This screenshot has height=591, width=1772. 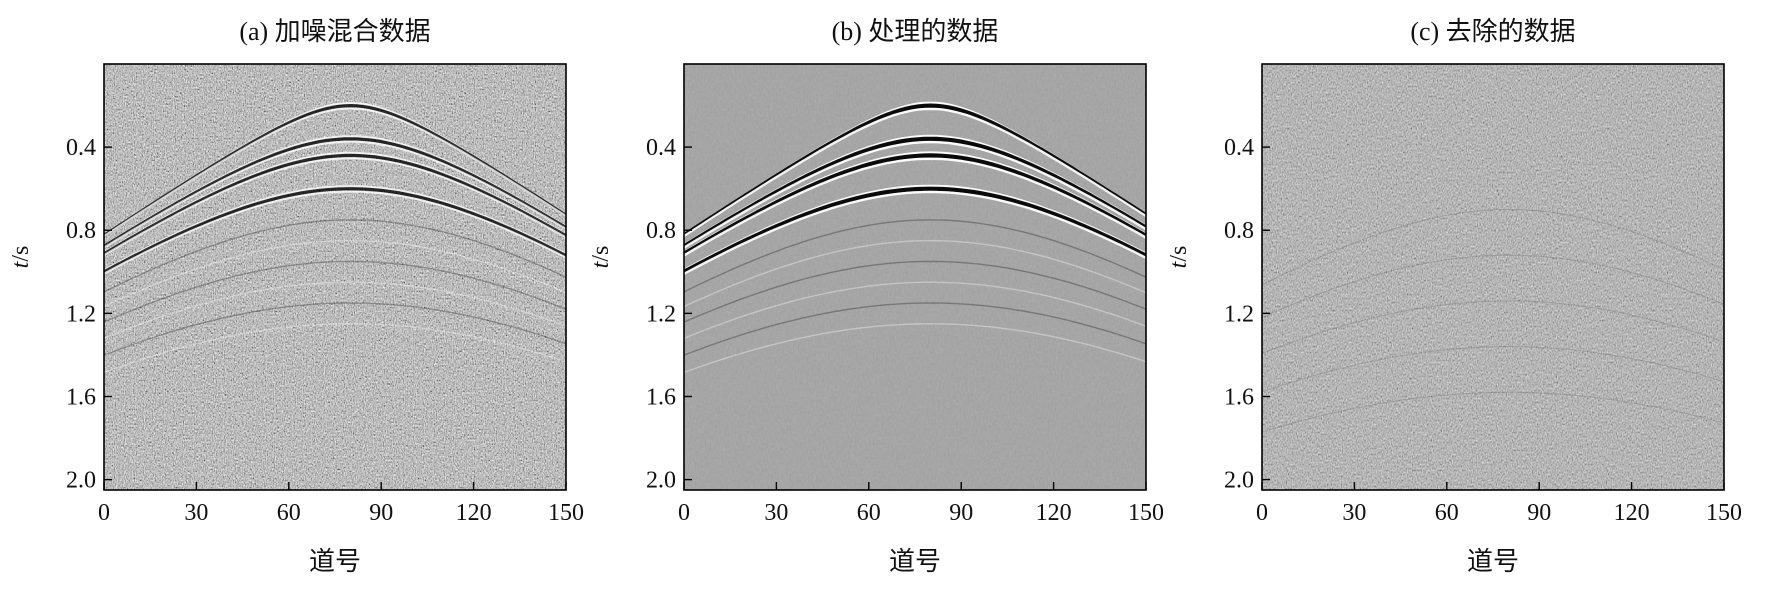 What do you see at coordinates (334, 31) in the screenshot?
I see `panel-title: (a) 加噪混合数据` at bounding box center [334, 31].